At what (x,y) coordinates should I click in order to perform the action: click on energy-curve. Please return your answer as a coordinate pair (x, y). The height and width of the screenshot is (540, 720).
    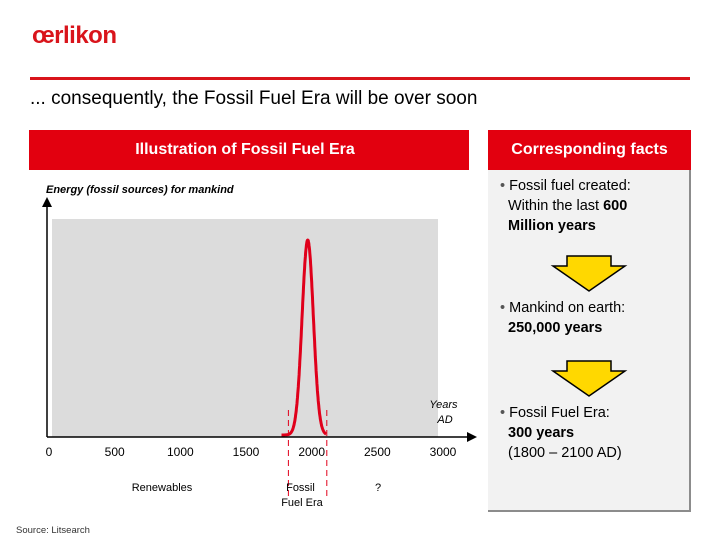
    Looking at the image, I should click on (304, 337).